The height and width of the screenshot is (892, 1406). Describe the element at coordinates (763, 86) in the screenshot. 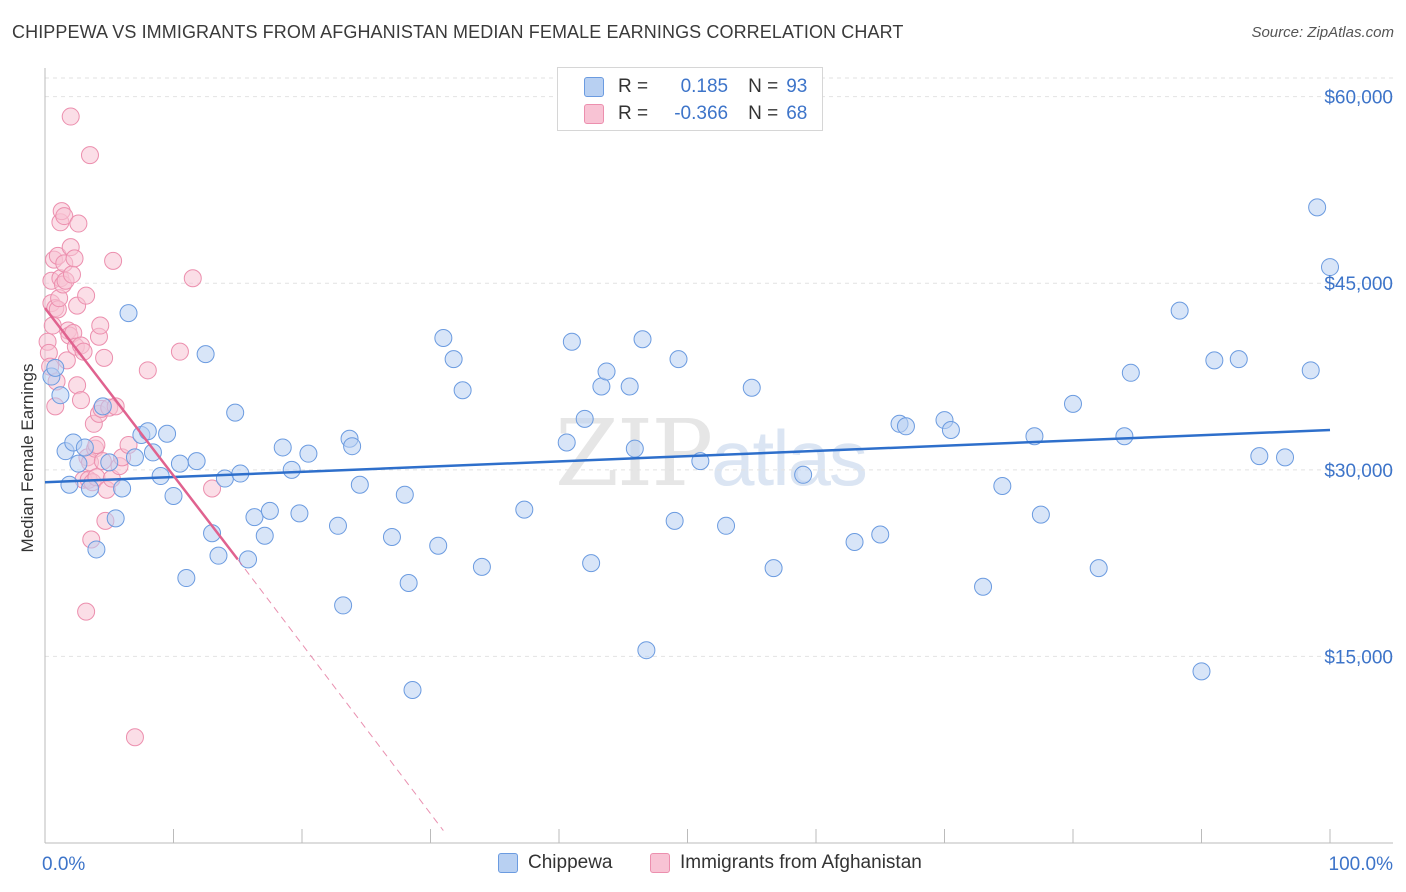

I see `legend-n-label: N =` at that location.